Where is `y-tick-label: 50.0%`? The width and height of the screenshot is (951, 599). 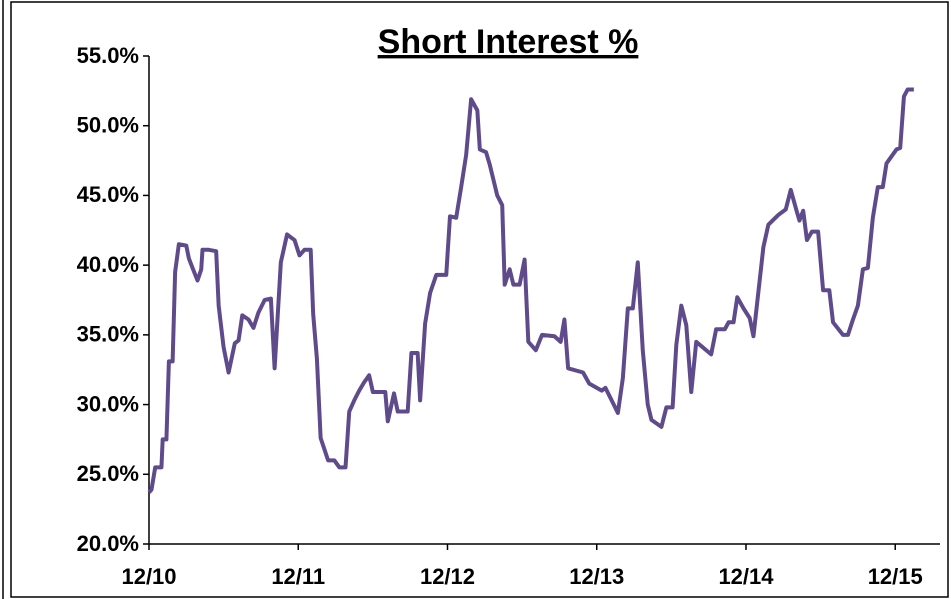
y-tick-label: 50.0% is located at coordinates (108, 125).